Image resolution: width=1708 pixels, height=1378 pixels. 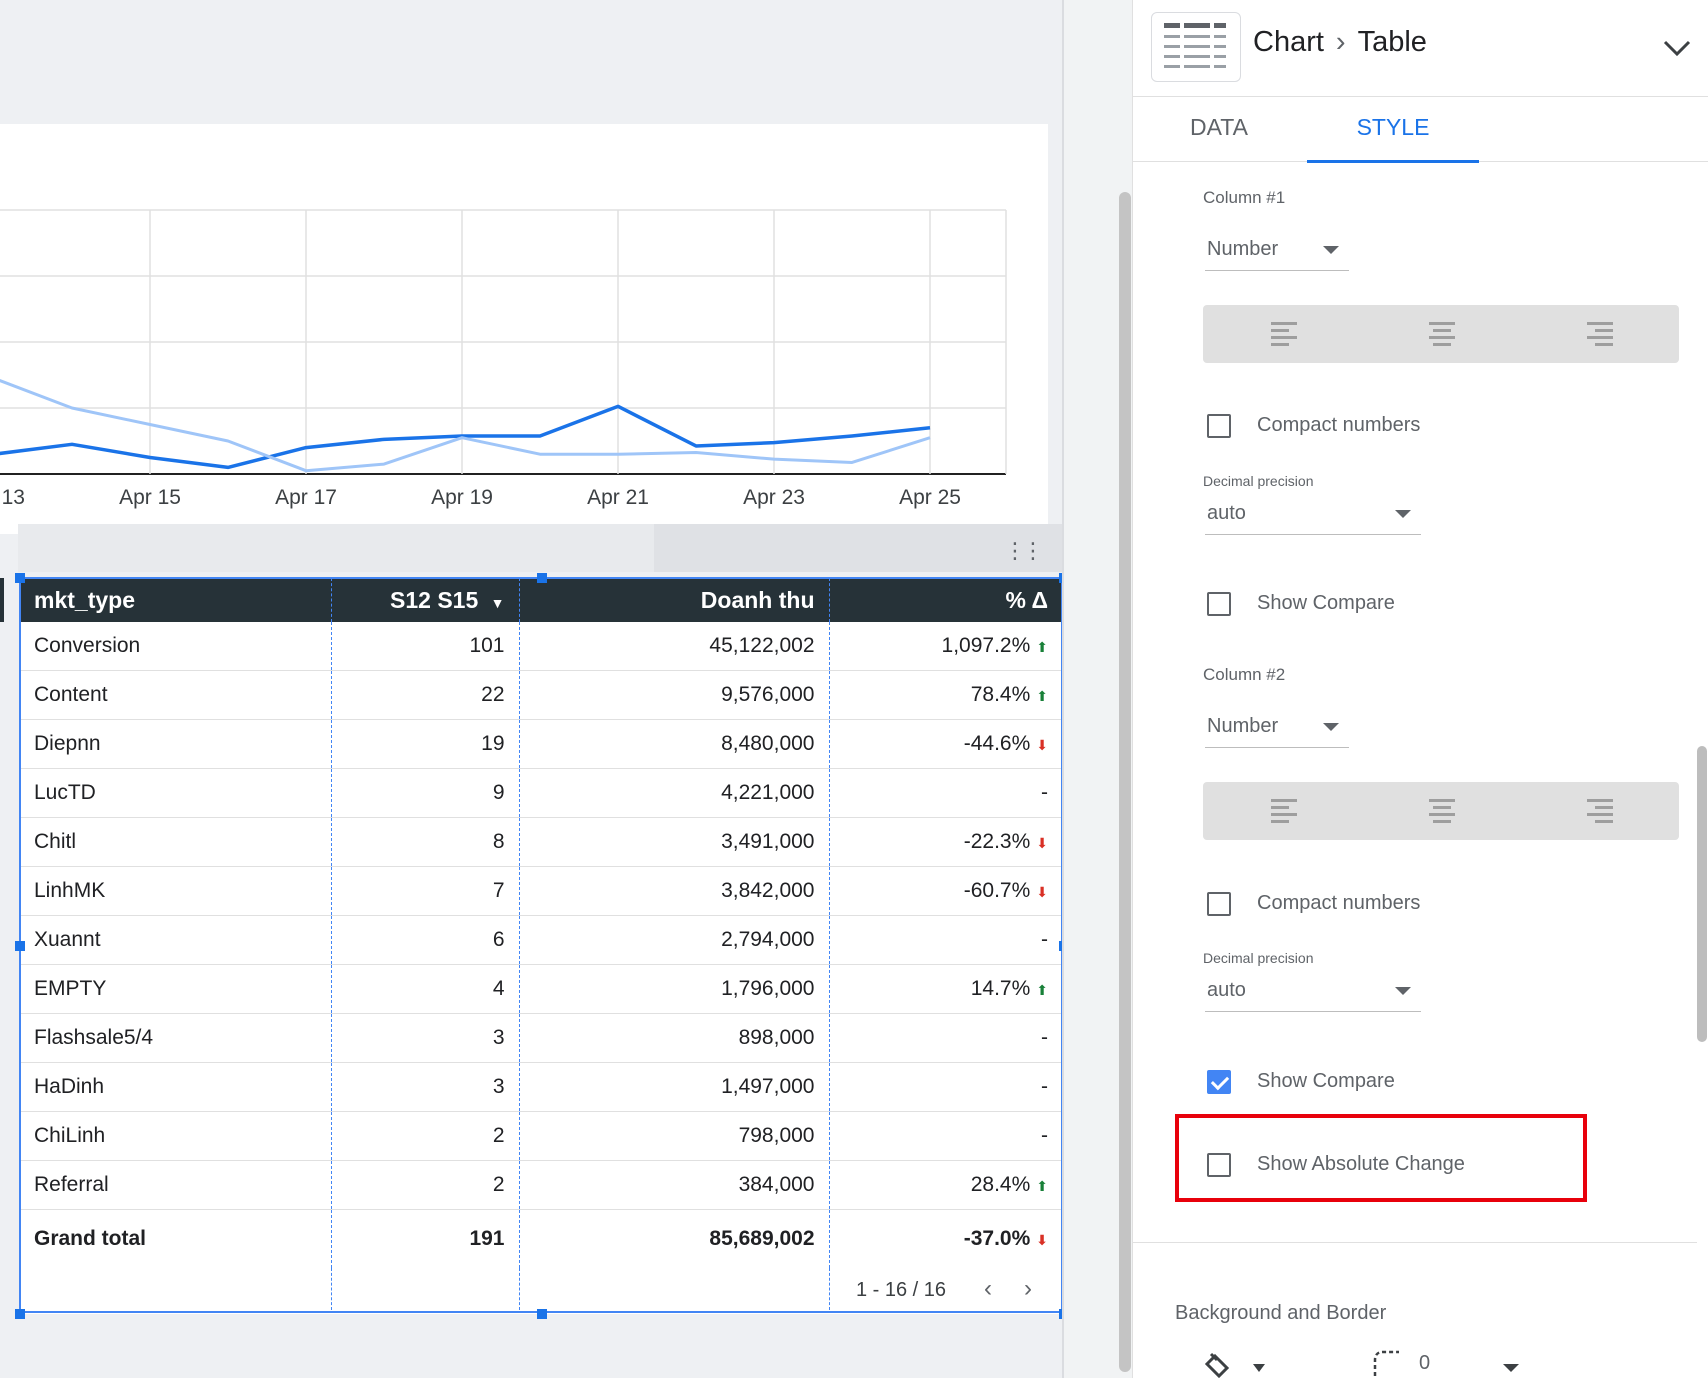 What do you see at coordinates (150, 497) in the screenshot?
I see `x-tick-label: Apr 15` at bounding box center [150, 497].